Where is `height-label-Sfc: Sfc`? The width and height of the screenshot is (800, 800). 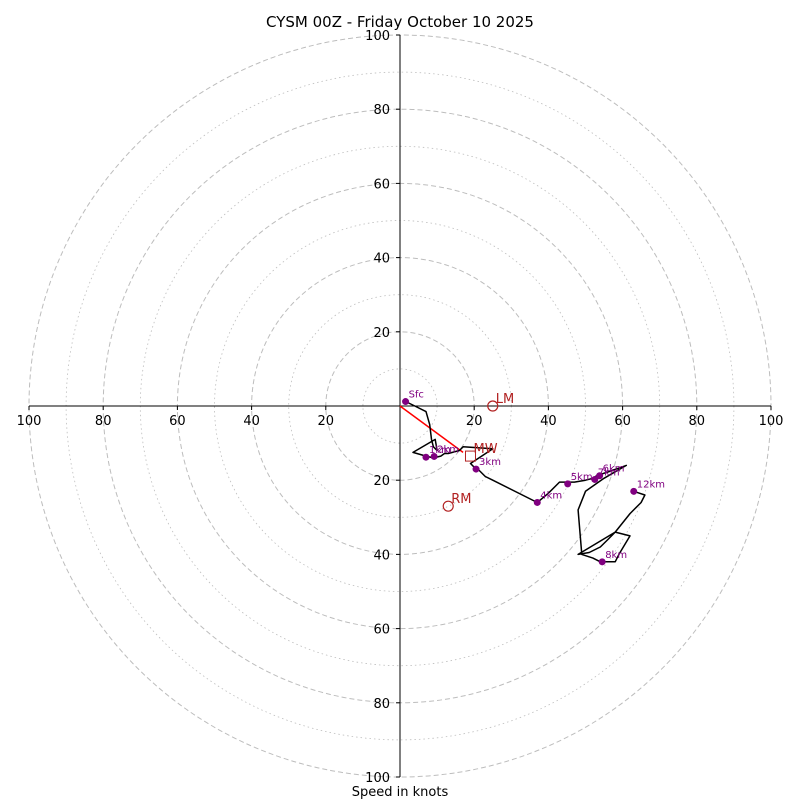
height-label-Sfc: Sfc is located at coordinates (416, 395).